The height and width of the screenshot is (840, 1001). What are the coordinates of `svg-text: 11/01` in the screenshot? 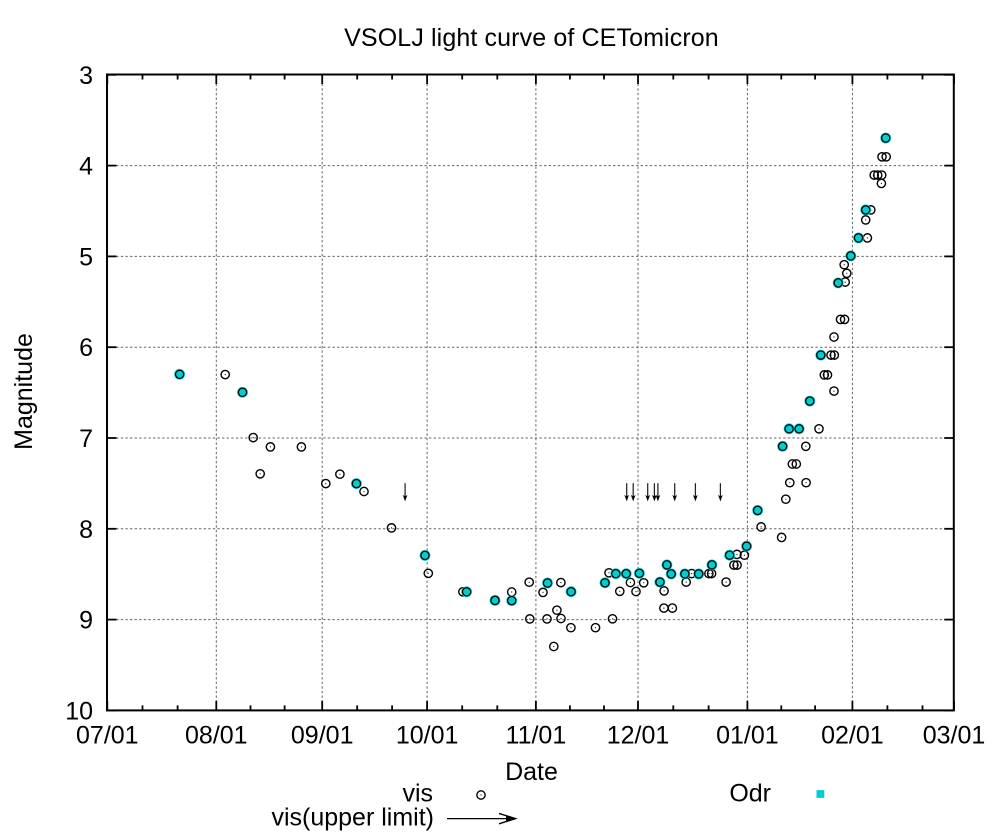 It's located at (536, 736).